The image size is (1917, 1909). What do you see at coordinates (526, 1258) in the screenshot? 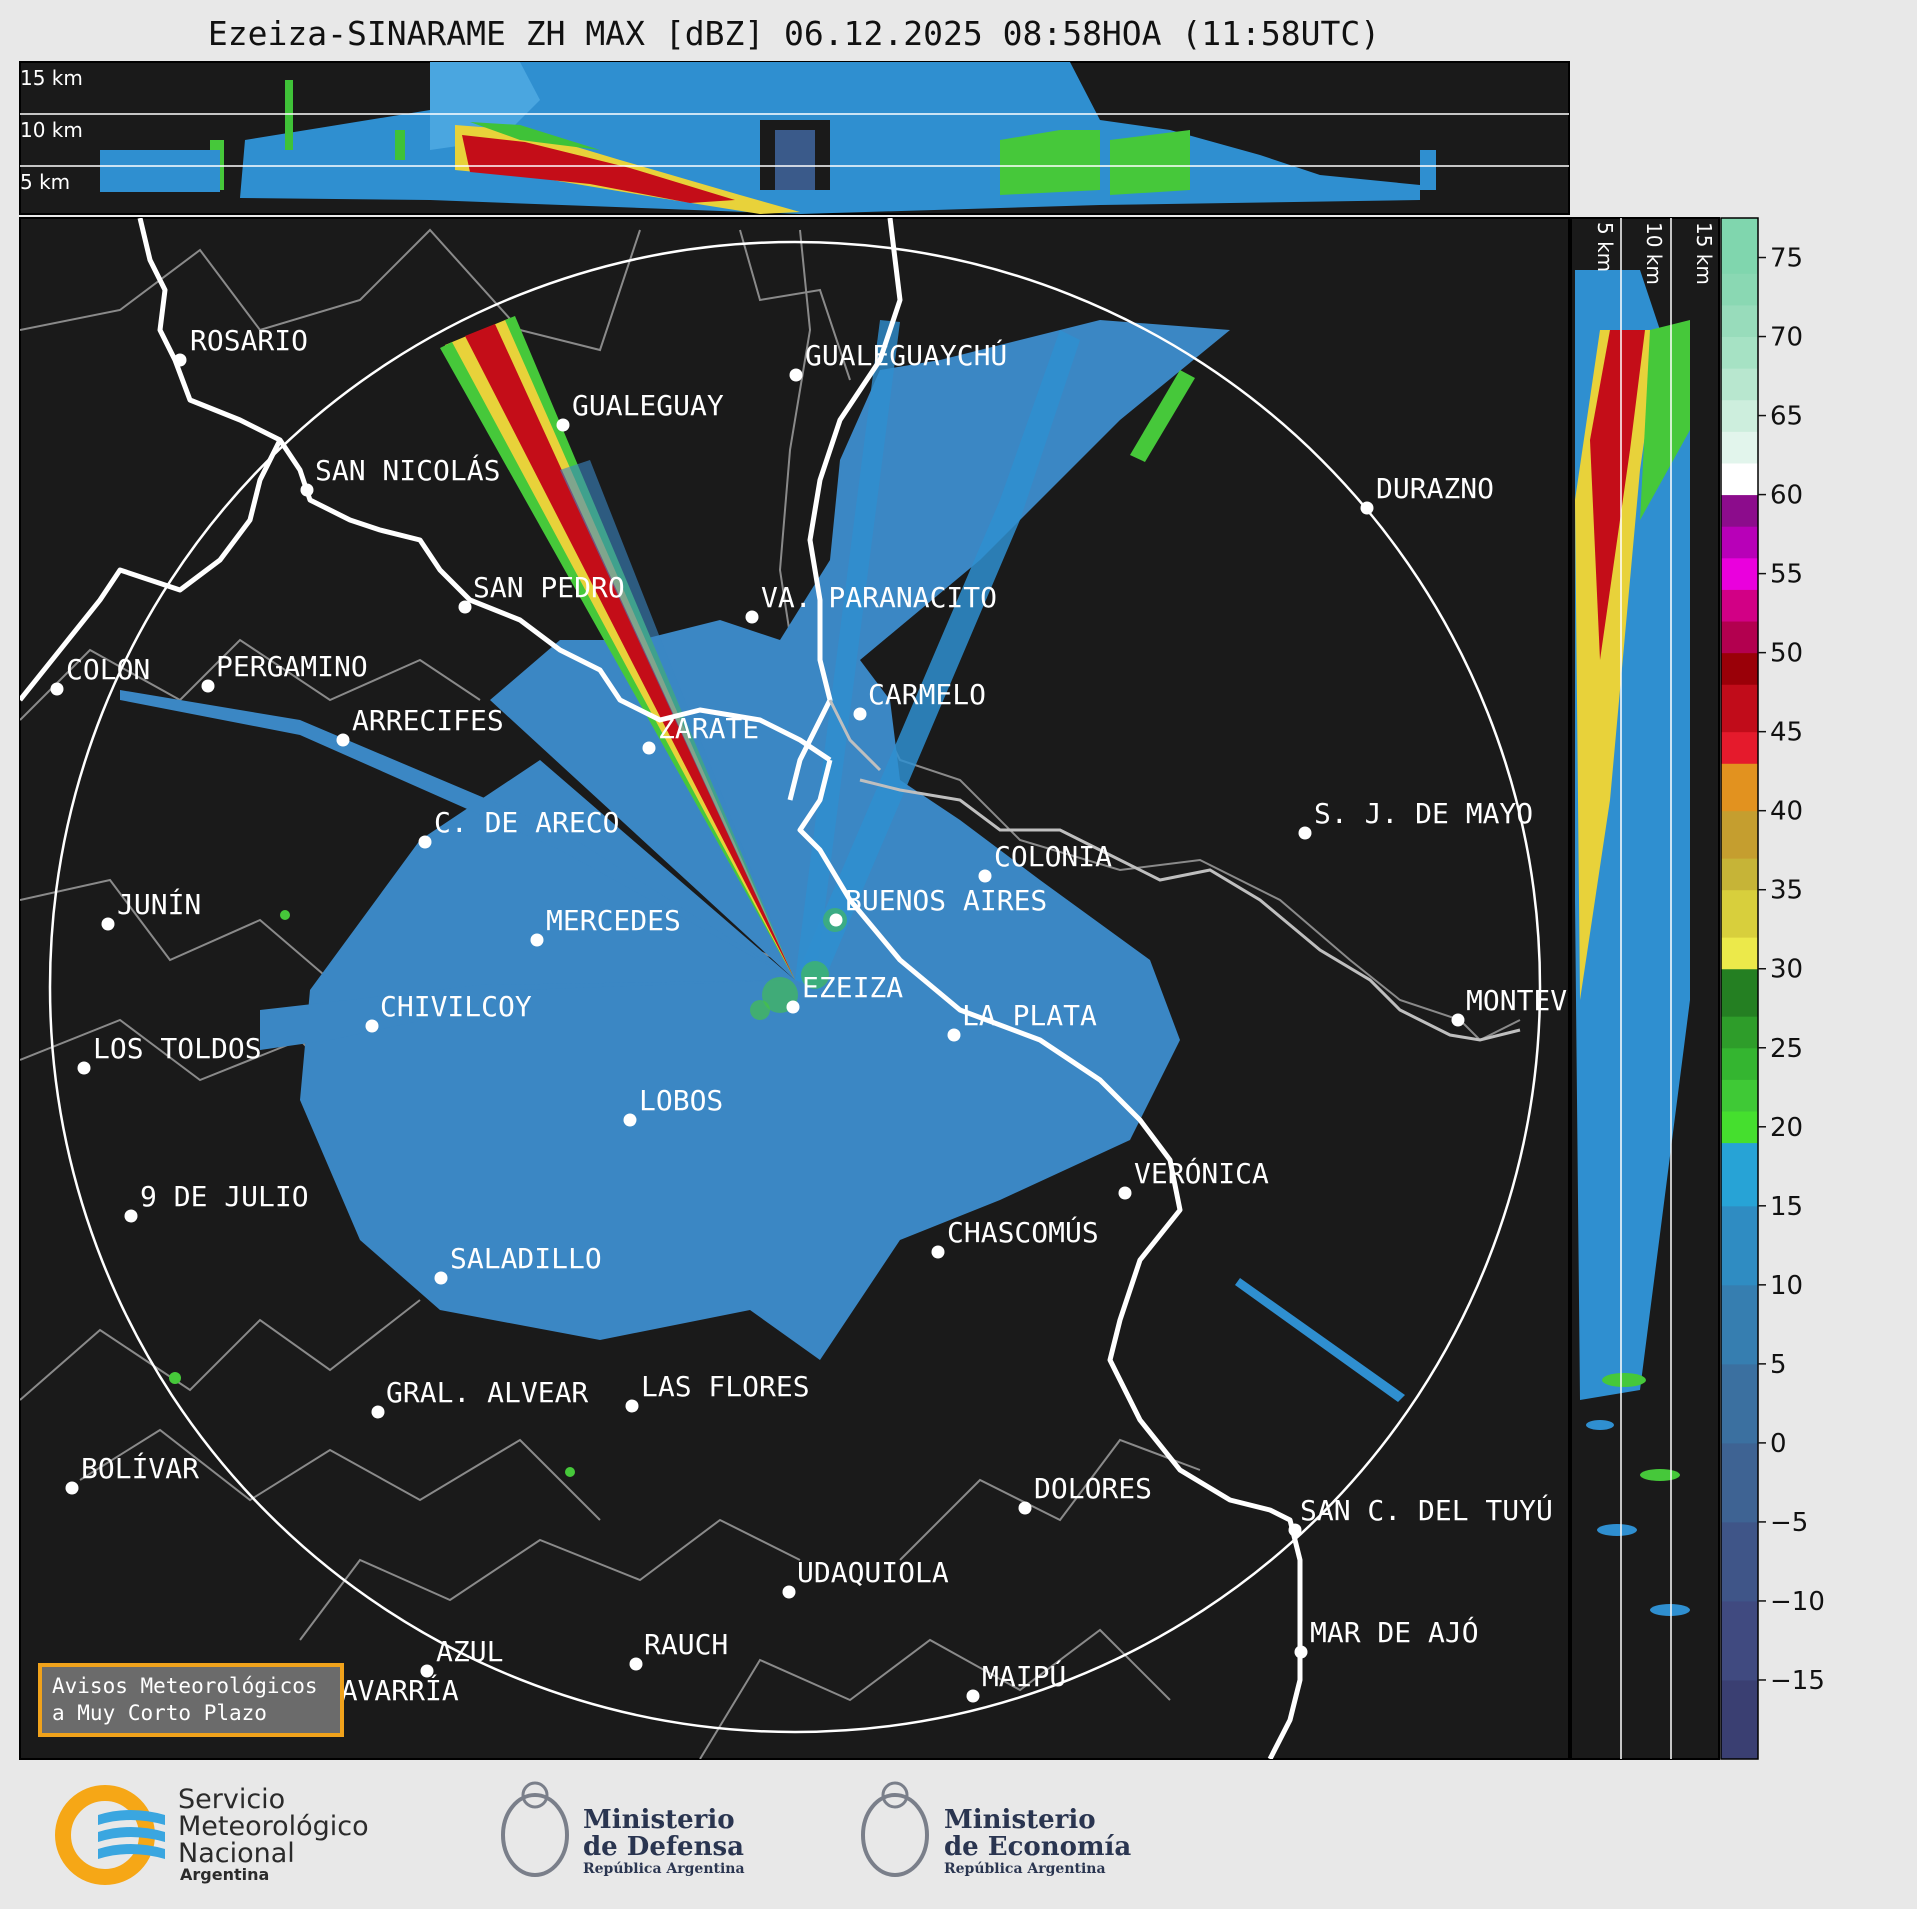
I see `city-label: SALADILLO` at bounding box center [526, 1258].